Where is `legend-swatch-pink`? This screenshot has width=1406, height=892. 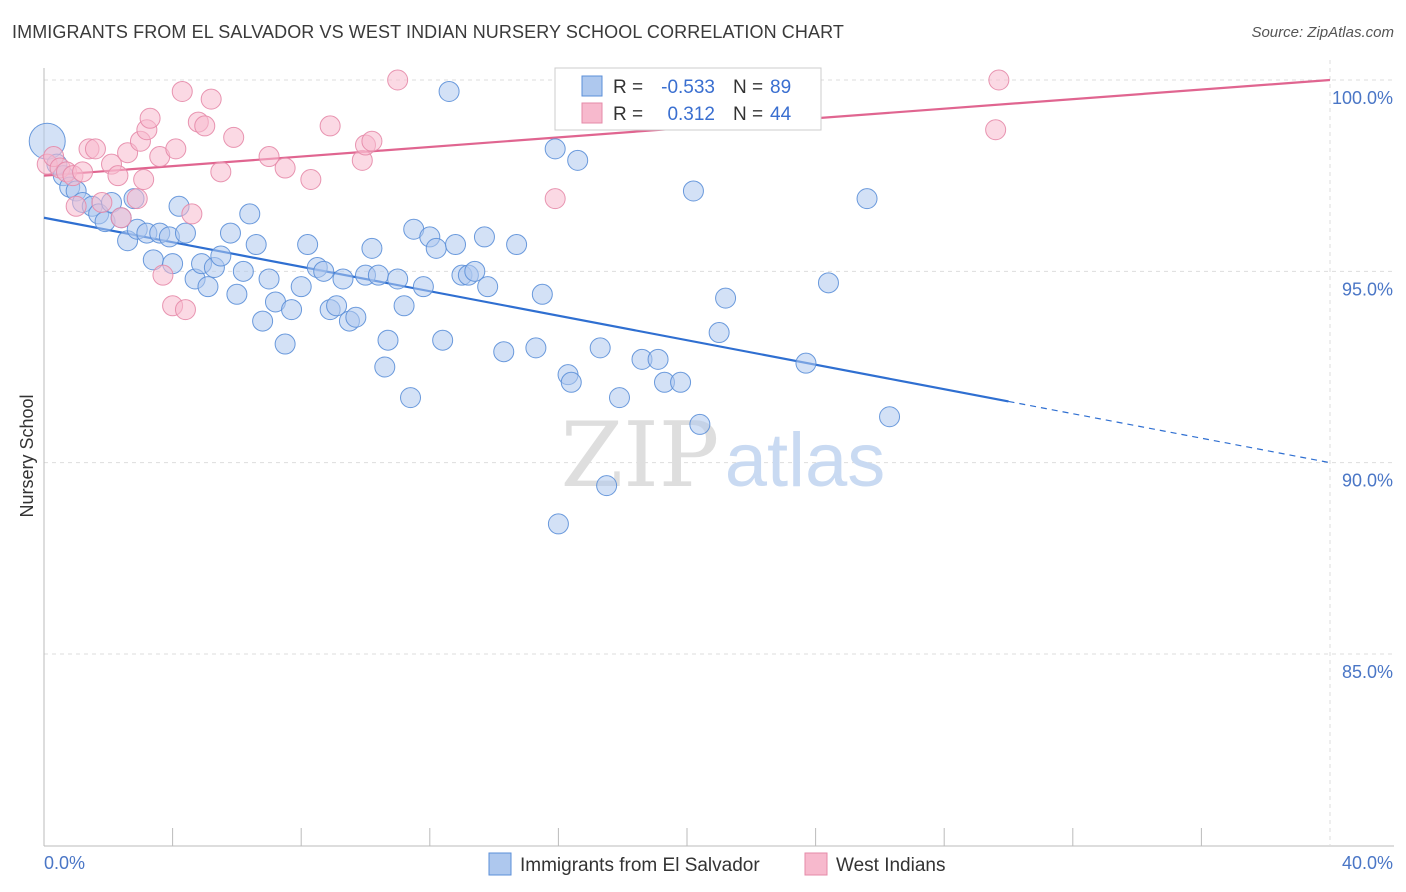 legend-swatch-pink is located at coordinates (592, 113).